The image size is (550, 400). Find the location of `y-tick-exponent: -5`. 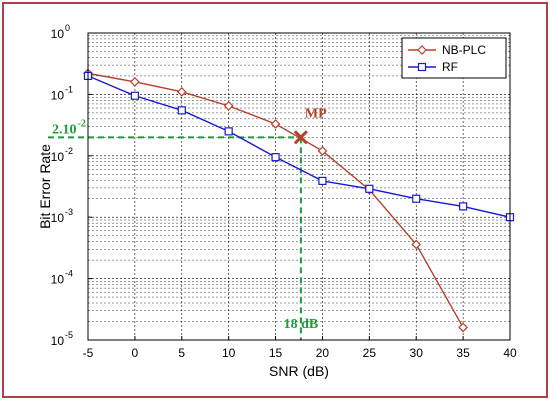

y-tick-exponent: -5 is located at coordinates (69, 335).